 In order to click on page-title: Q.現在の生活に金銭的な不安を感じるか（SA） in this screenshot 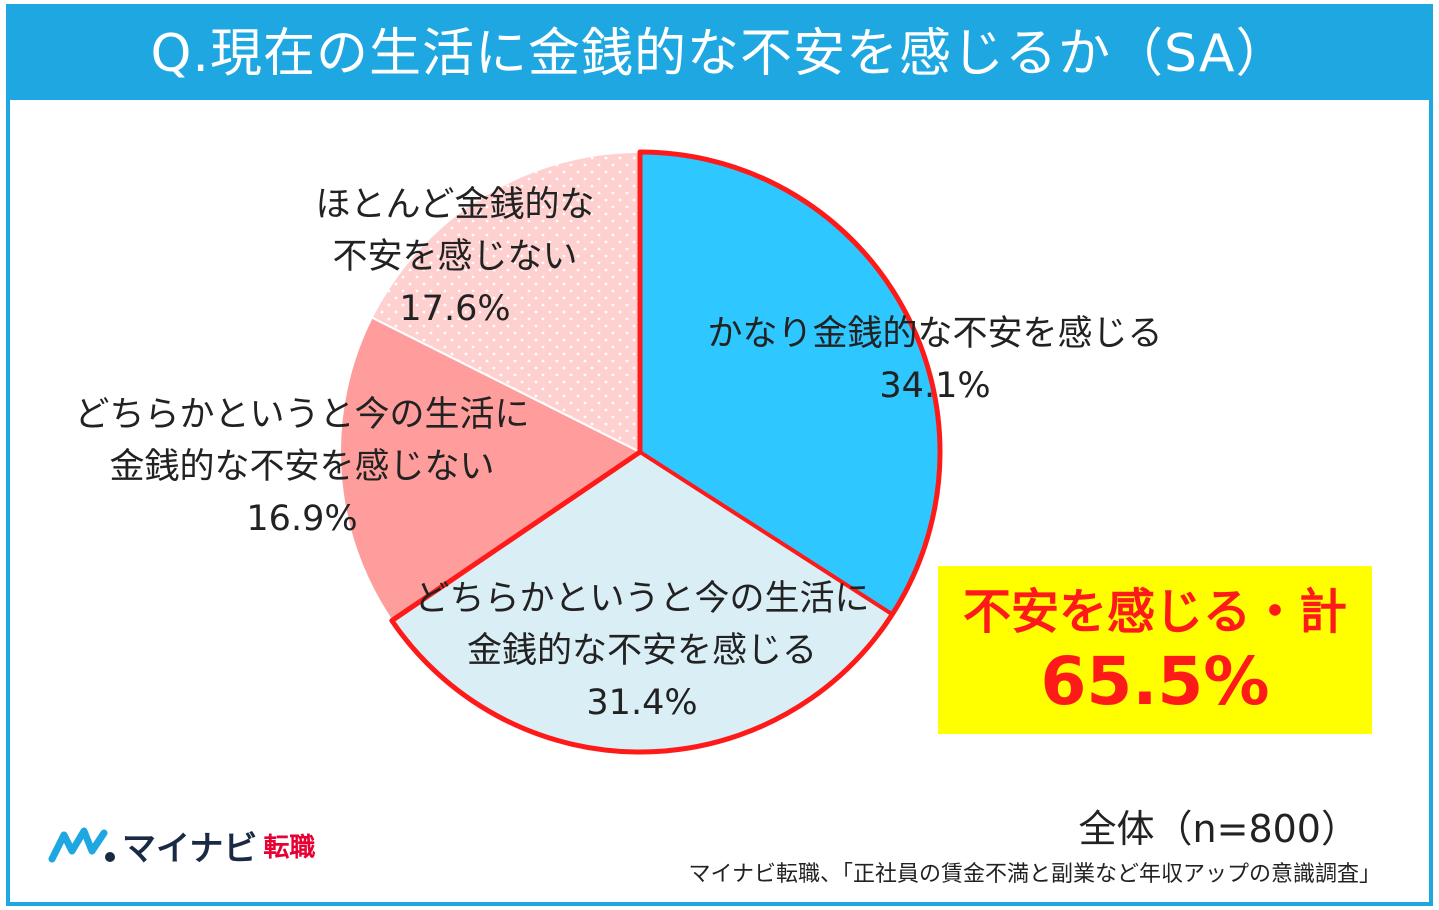, I will do `click(719, 54)`.